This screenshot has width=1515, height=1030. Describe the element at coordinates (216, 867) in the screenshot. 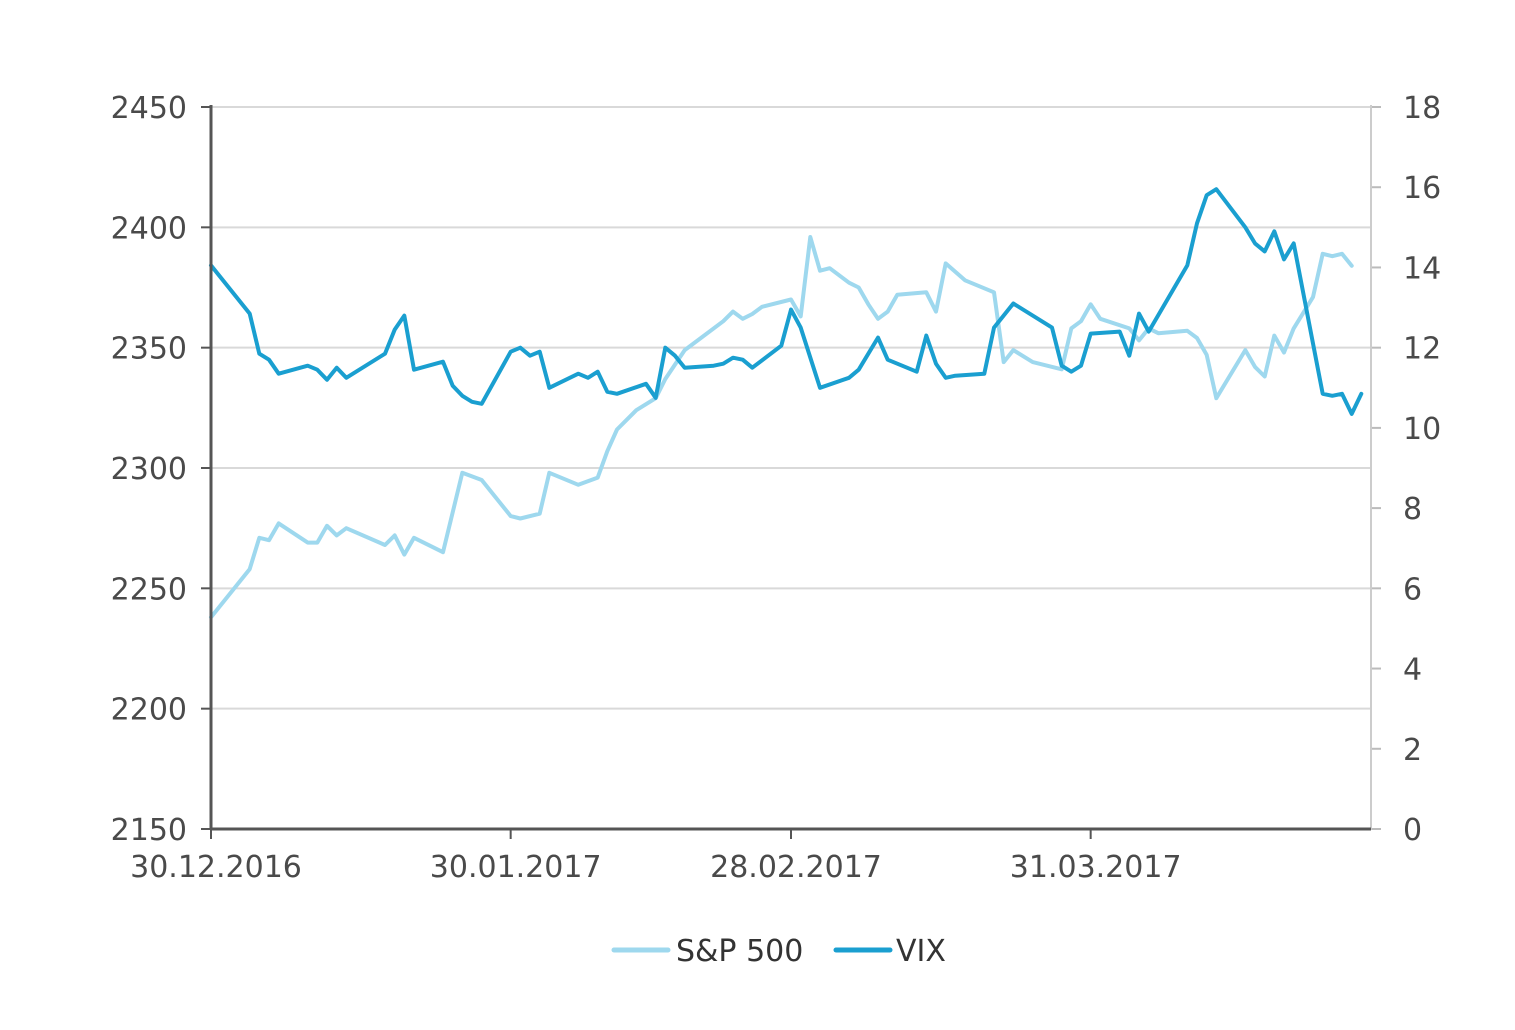

I see `x-tick-label: 30.12.2016` at that location.